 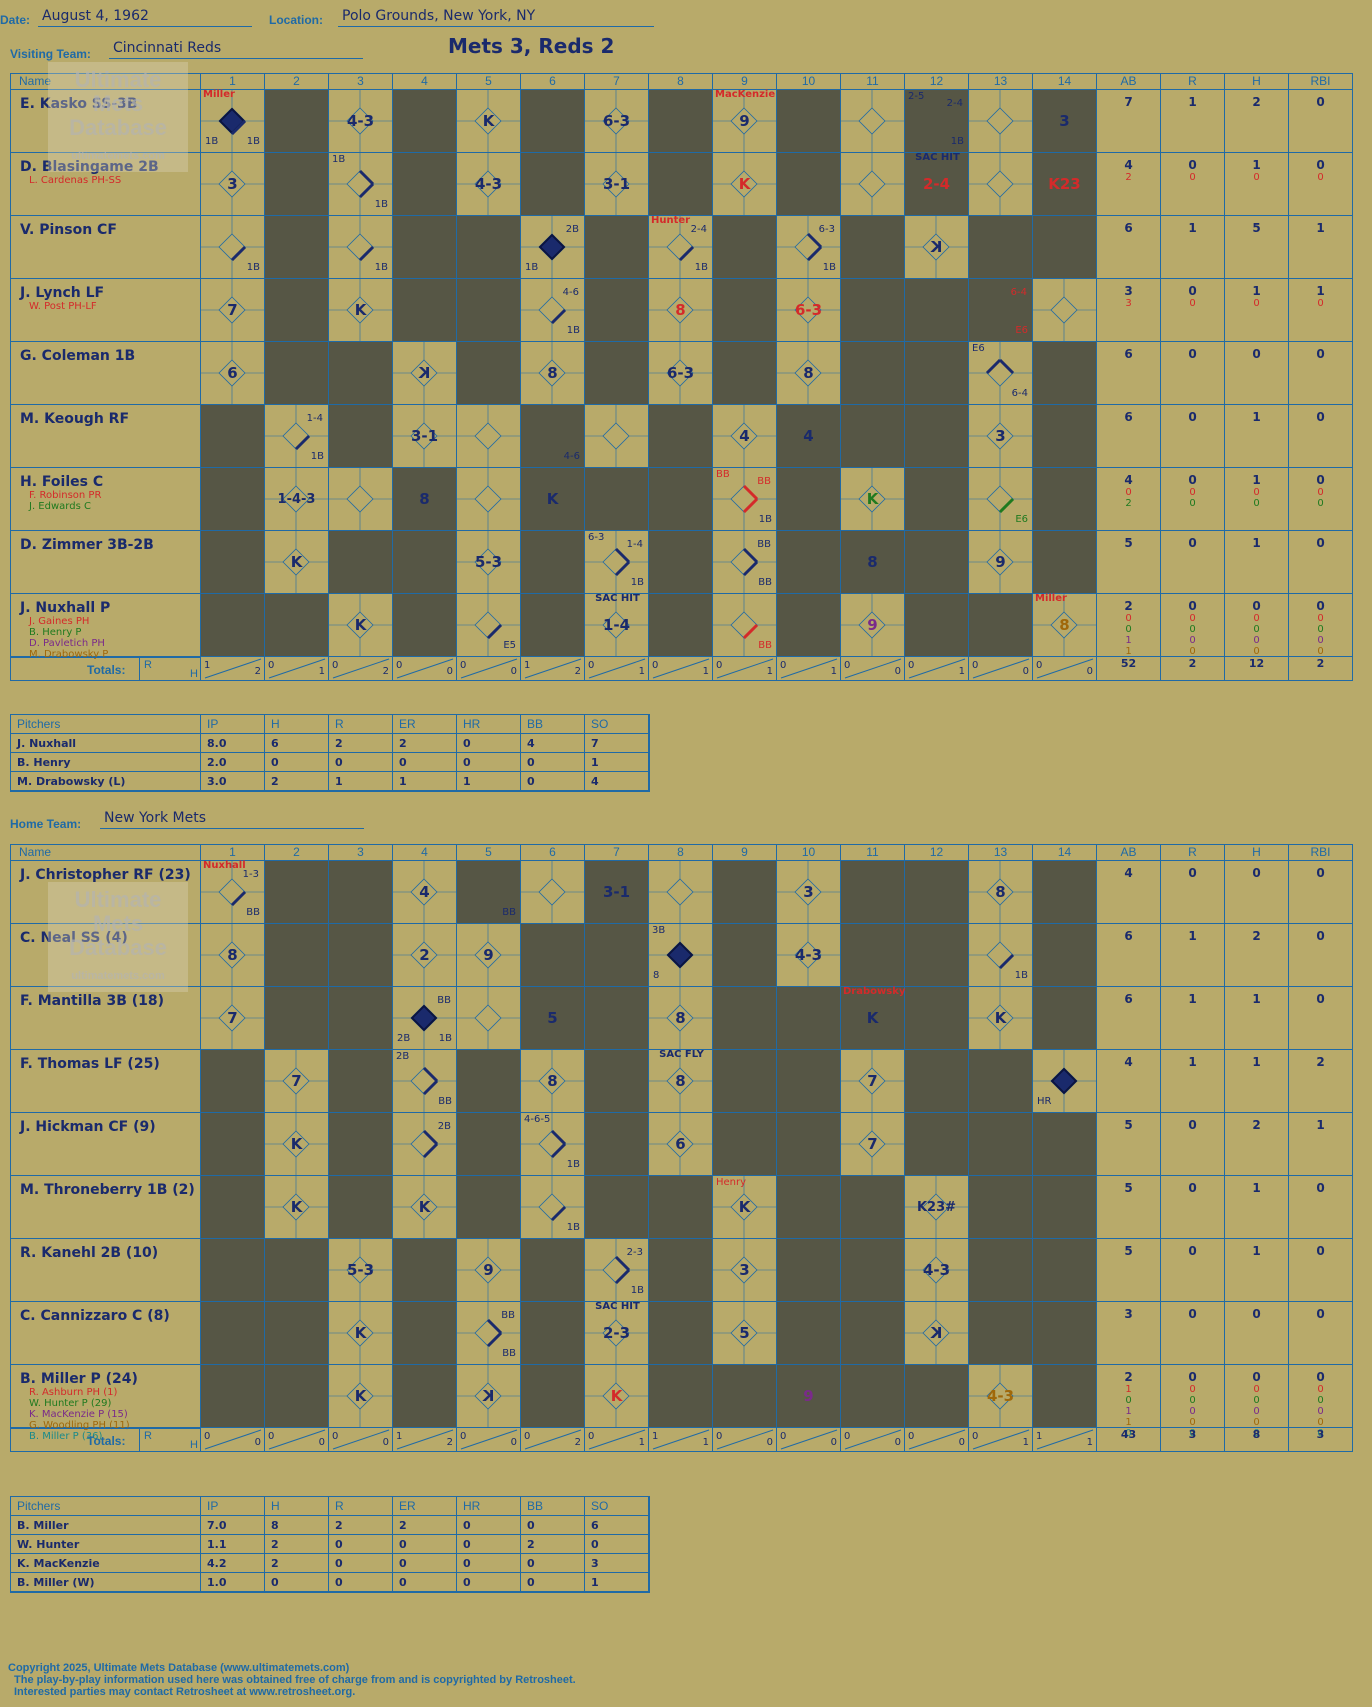 I want to click on inning-header: 5, so click(x=489, y=82).